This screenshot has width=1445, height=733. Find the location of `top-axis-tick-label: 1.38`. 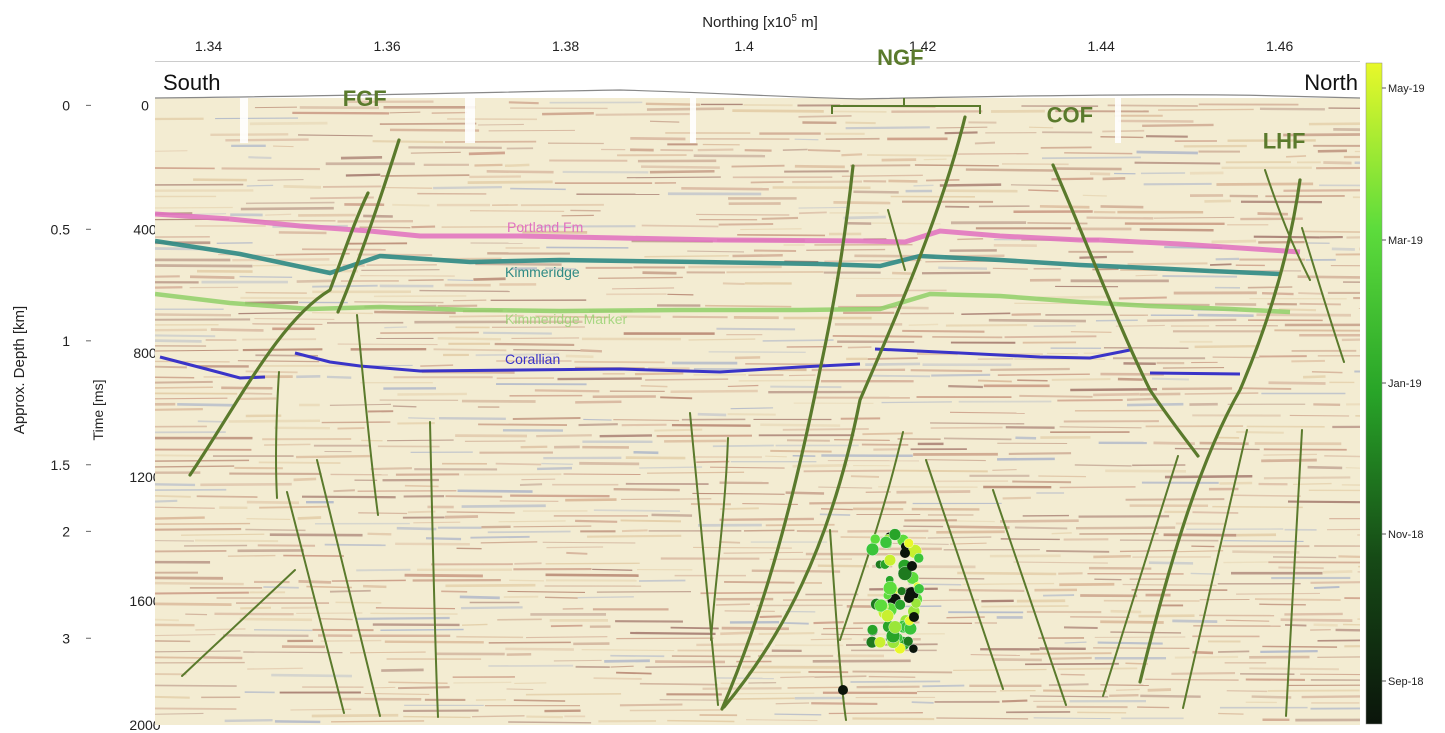

top-axis-tick-label: 1.38 is located at coordinates (565, 46).